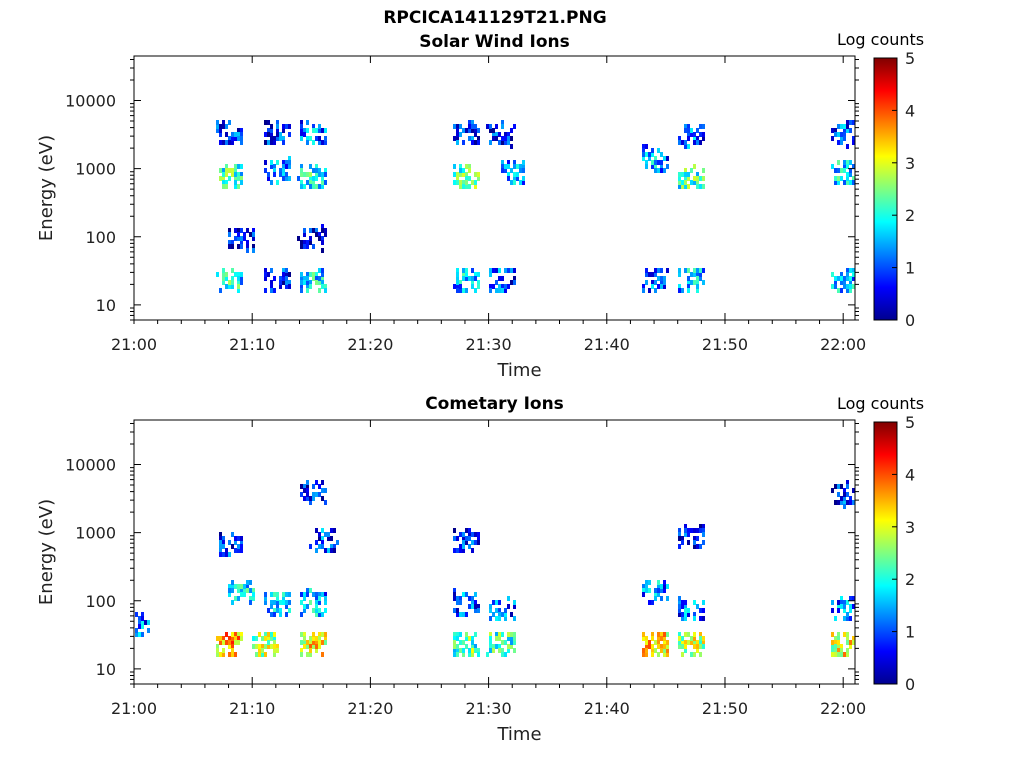  Describe the element at coordinates (607, 708) in the screenshot. I see `x-tick-label: 21:40` at that location.